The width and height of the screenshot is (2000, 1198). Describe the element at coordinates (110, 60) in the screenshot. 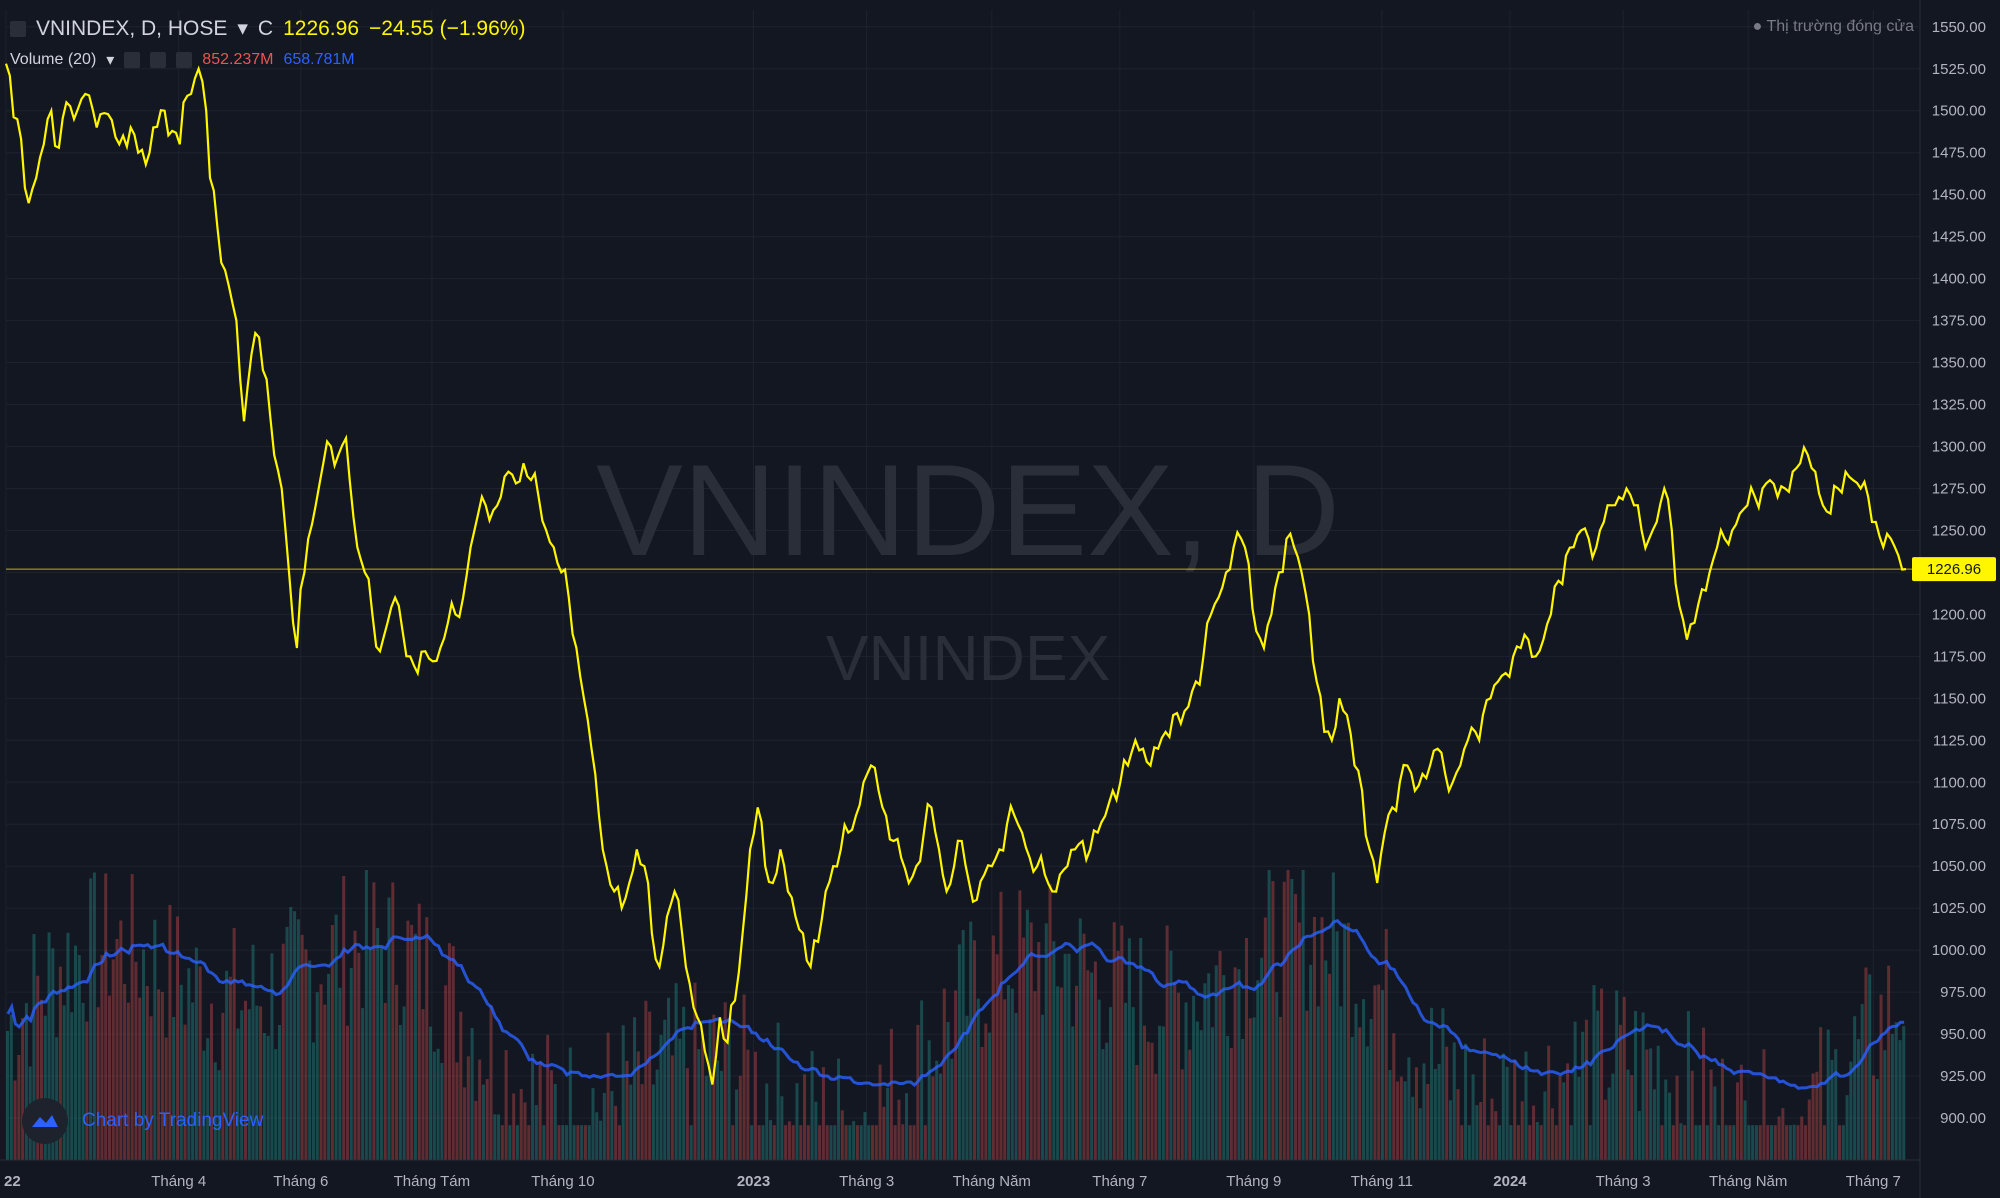

I see `volume-dropdown-icon: ▾` at that location.